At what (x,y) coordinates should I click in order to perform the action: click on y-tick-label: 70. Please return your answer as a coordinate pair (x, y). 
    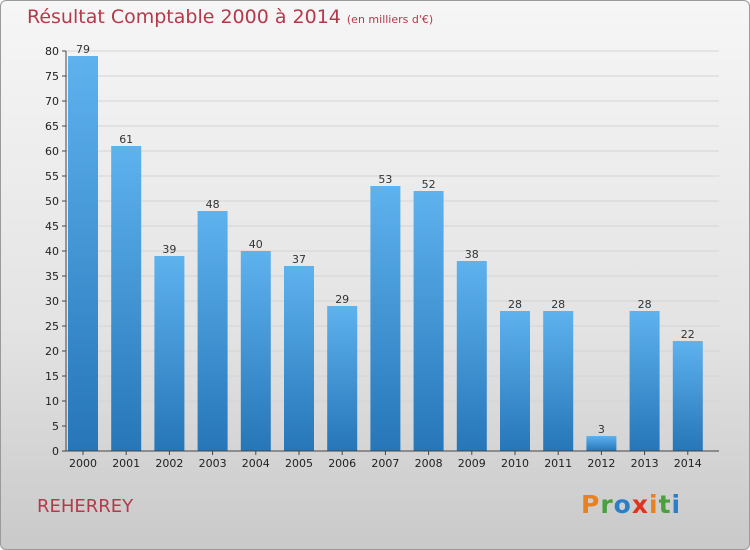
    Looking at the image, I should click on (52, 101).